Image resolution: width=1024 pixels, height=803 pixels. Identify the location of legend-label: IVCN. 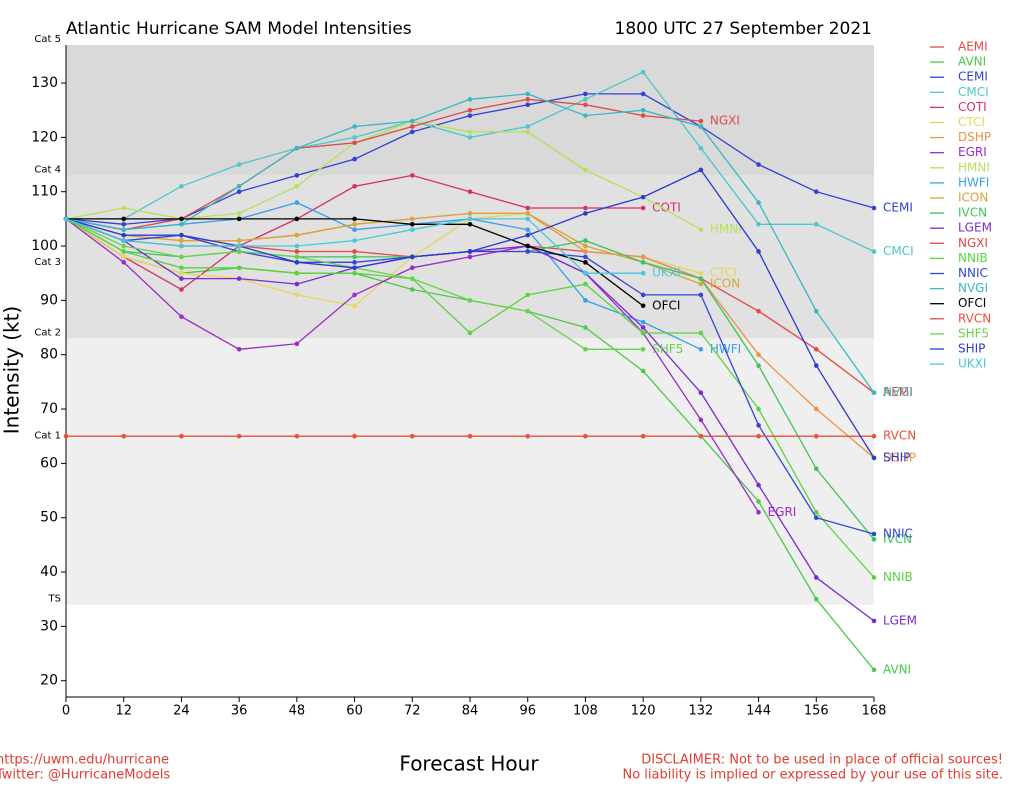
(972, 213).